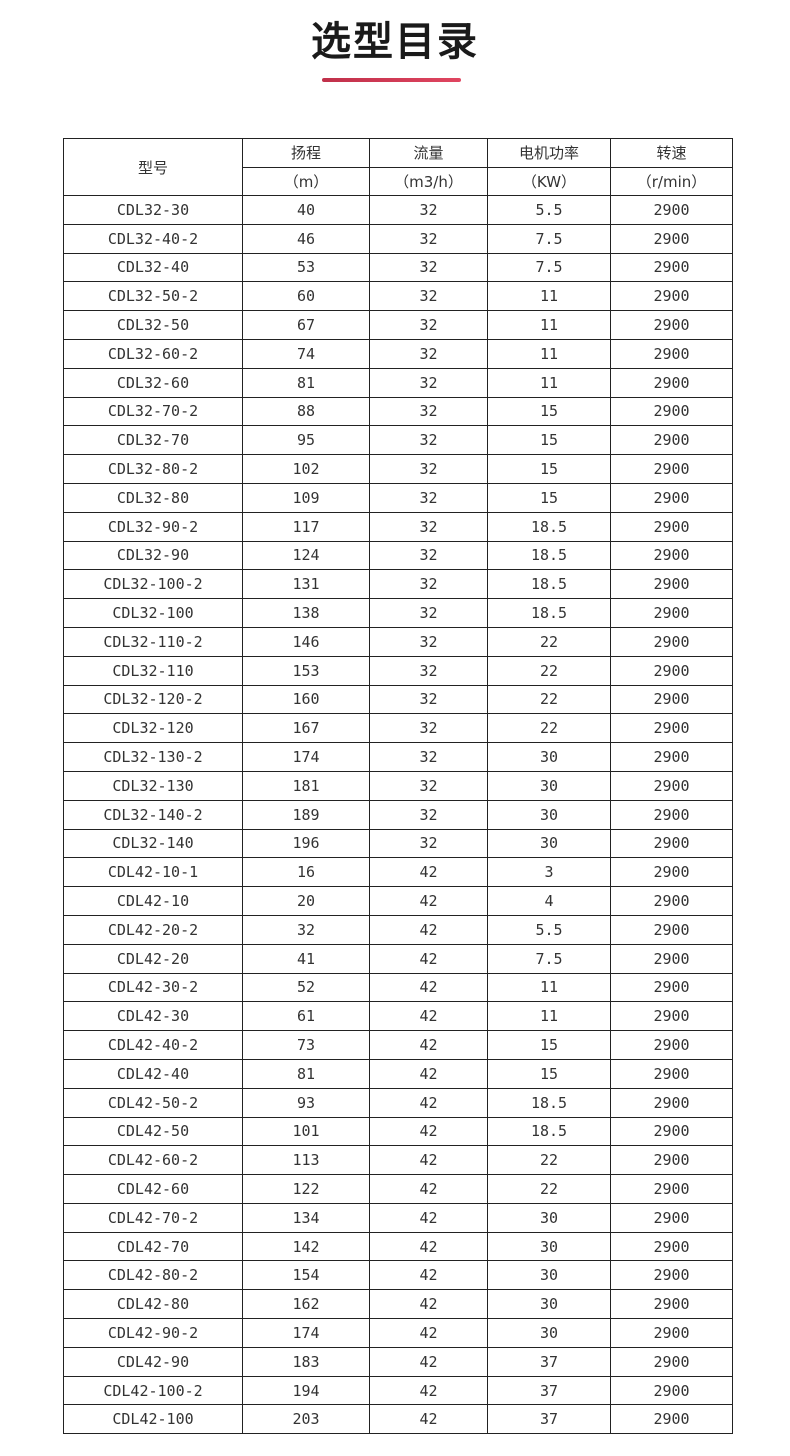 The height and width of the screenshot is (1456, 790). Describe the element at coordinates (306, 1102) in the screenshot. I see `cell-head: 93` at that location.